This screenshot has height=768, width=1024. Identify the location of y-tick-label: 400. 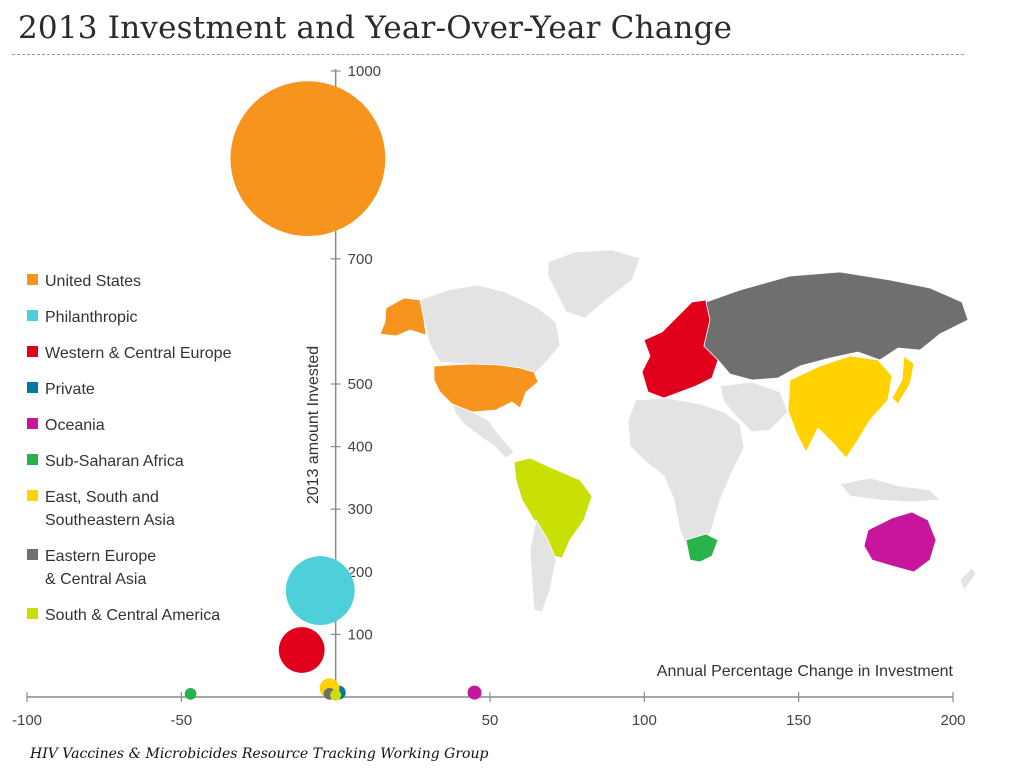
(360, 447).